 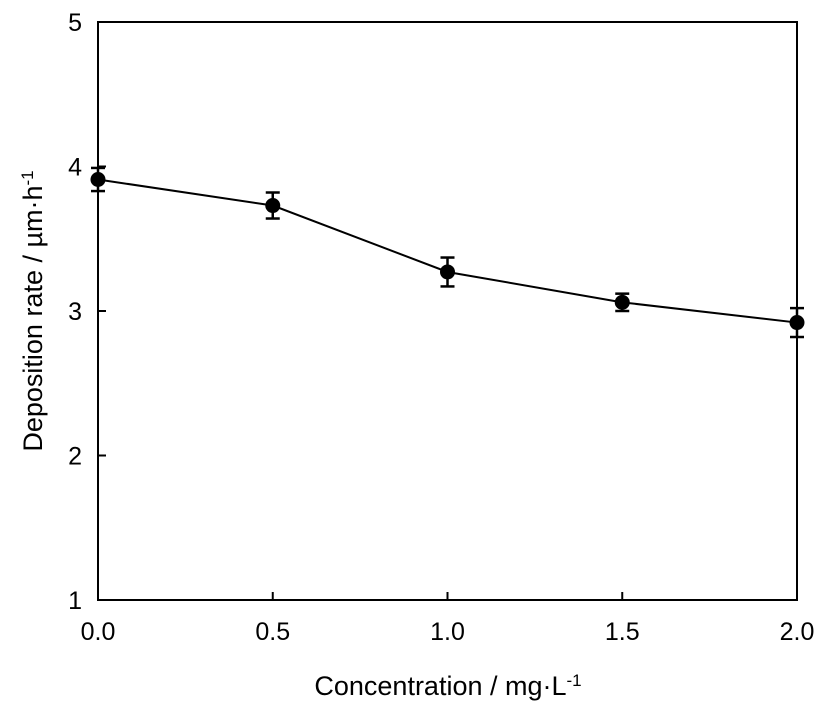 What do you see at coordinates (75, 457) in the screenshot?
I see `y-tick-label: 2` at bounding box center [75, 457].